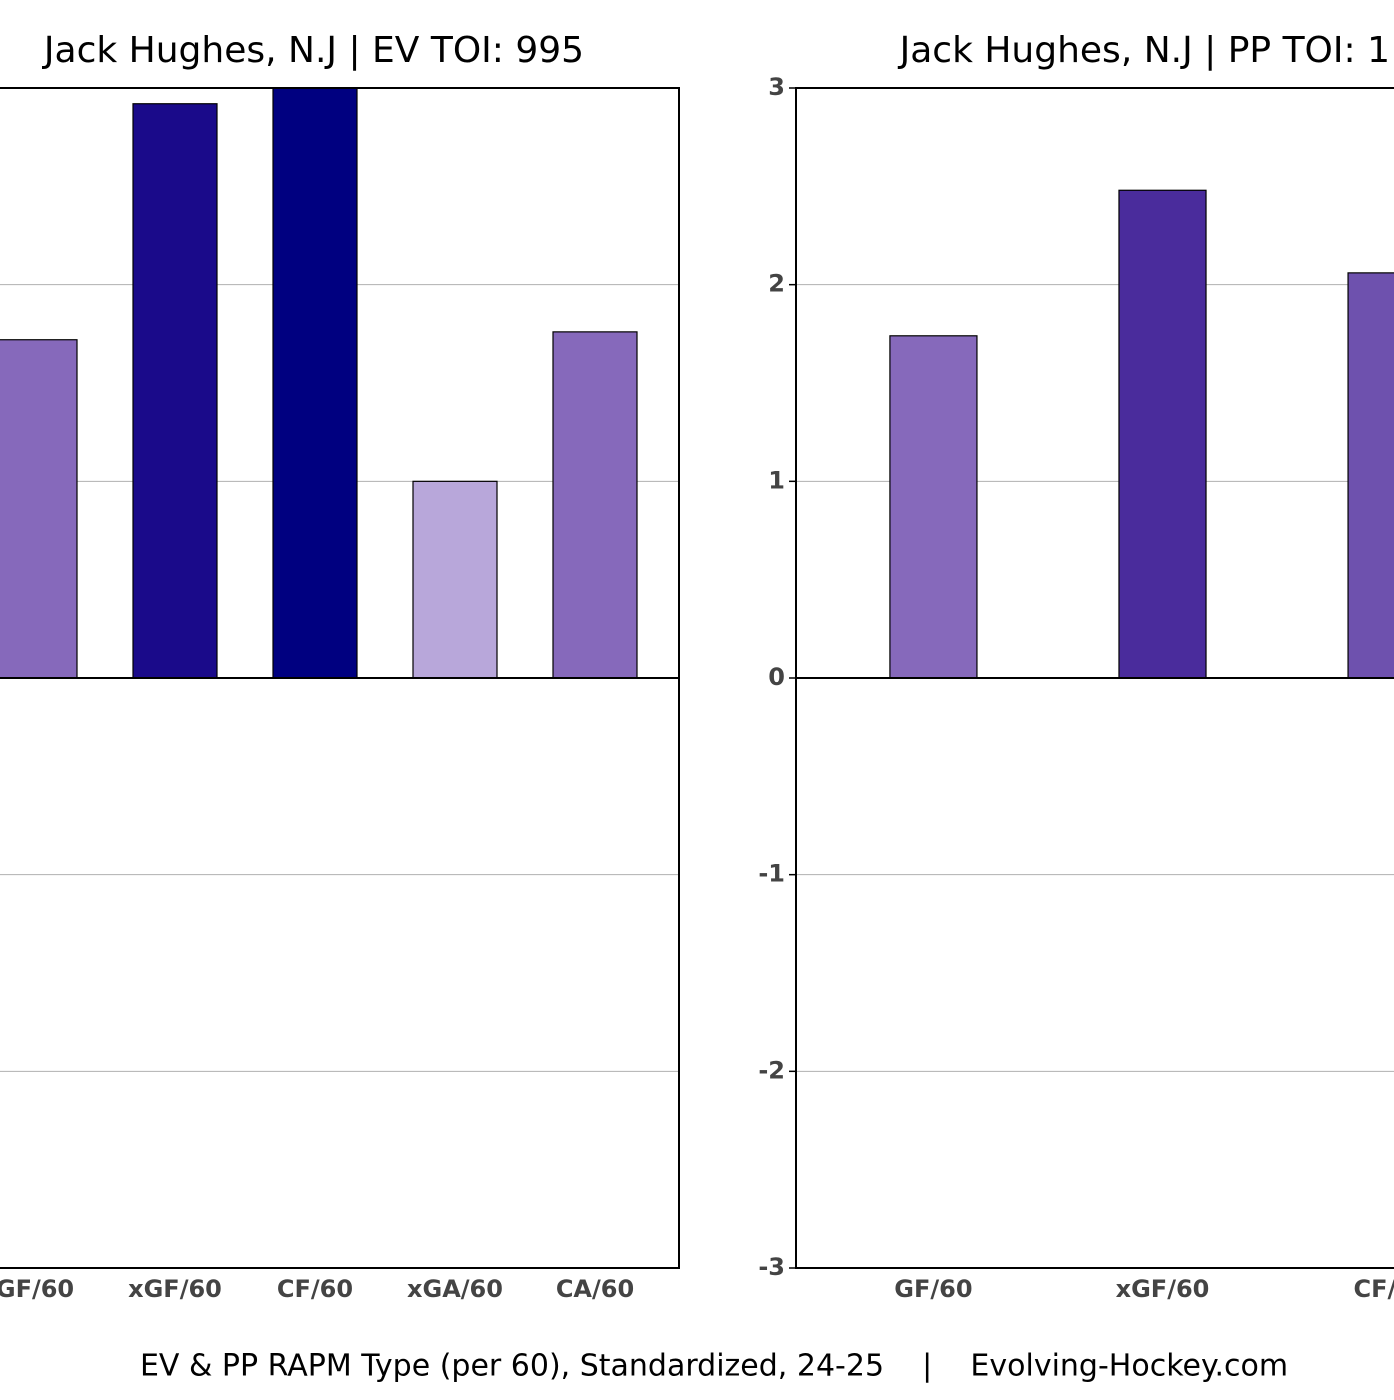 This screenshot has width=1394, height=1400. Describe the element at coordinates (313, 50) in the screenshot. I see `chart-title: Jack Hughes, N.J | EV TOI: 995` at that location.